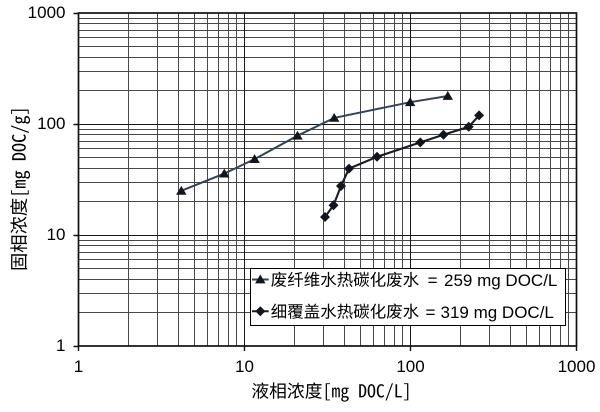  Describe the element at coordinates (497, 312) in the screenshot. I see `svg-text: 319 mg DOC/L` at that location.